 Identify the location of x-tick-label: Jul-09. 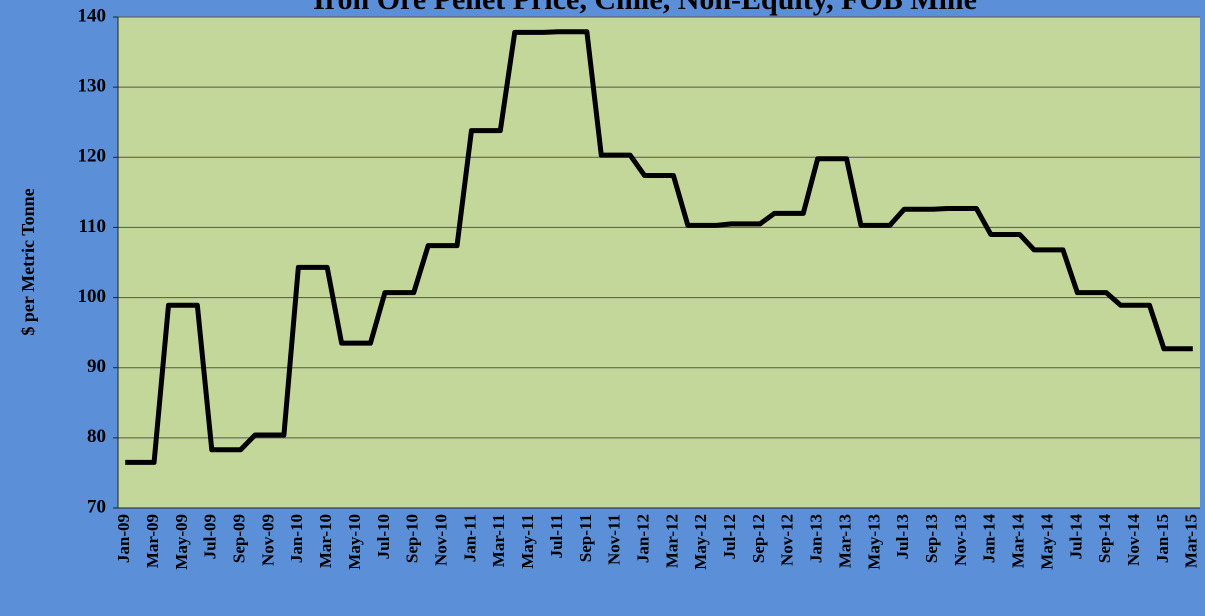
(210, 536).